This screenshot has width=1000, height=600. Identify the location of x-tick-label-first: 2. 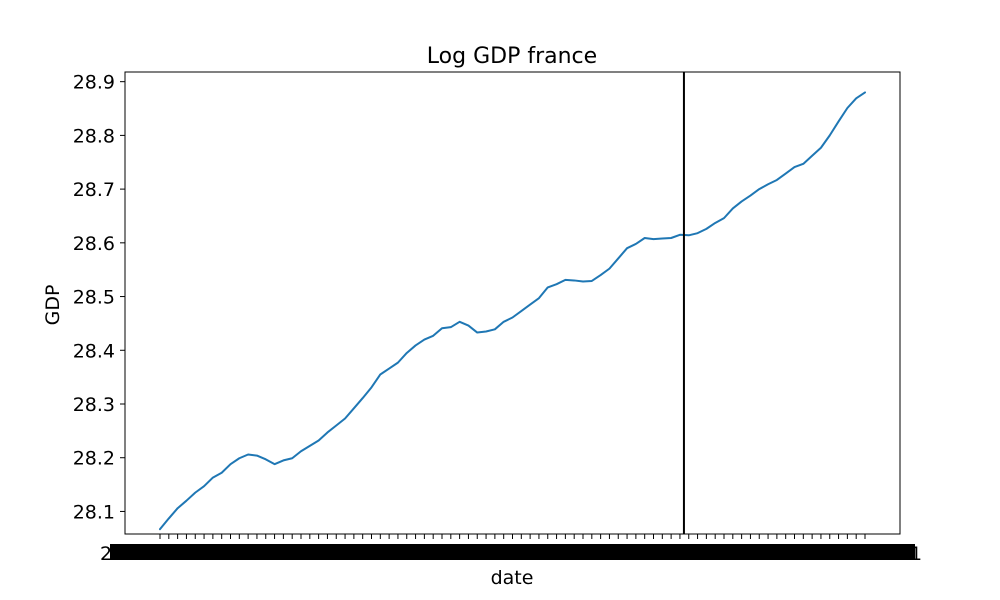
(106, 554).